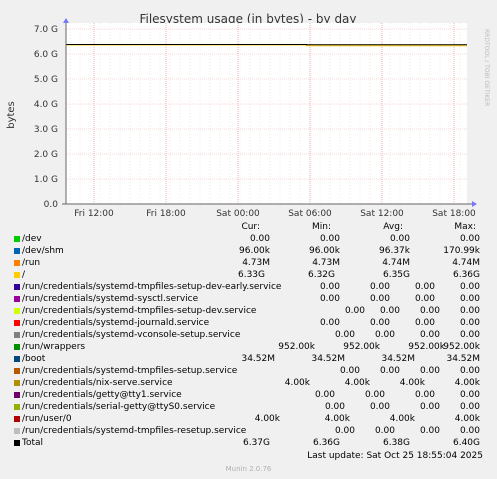 This screenshot has height=479, width=497. Describe the element at coordinates (361, 347) in the screenshot. I see `legend-min-value: 952.00k` at that location.